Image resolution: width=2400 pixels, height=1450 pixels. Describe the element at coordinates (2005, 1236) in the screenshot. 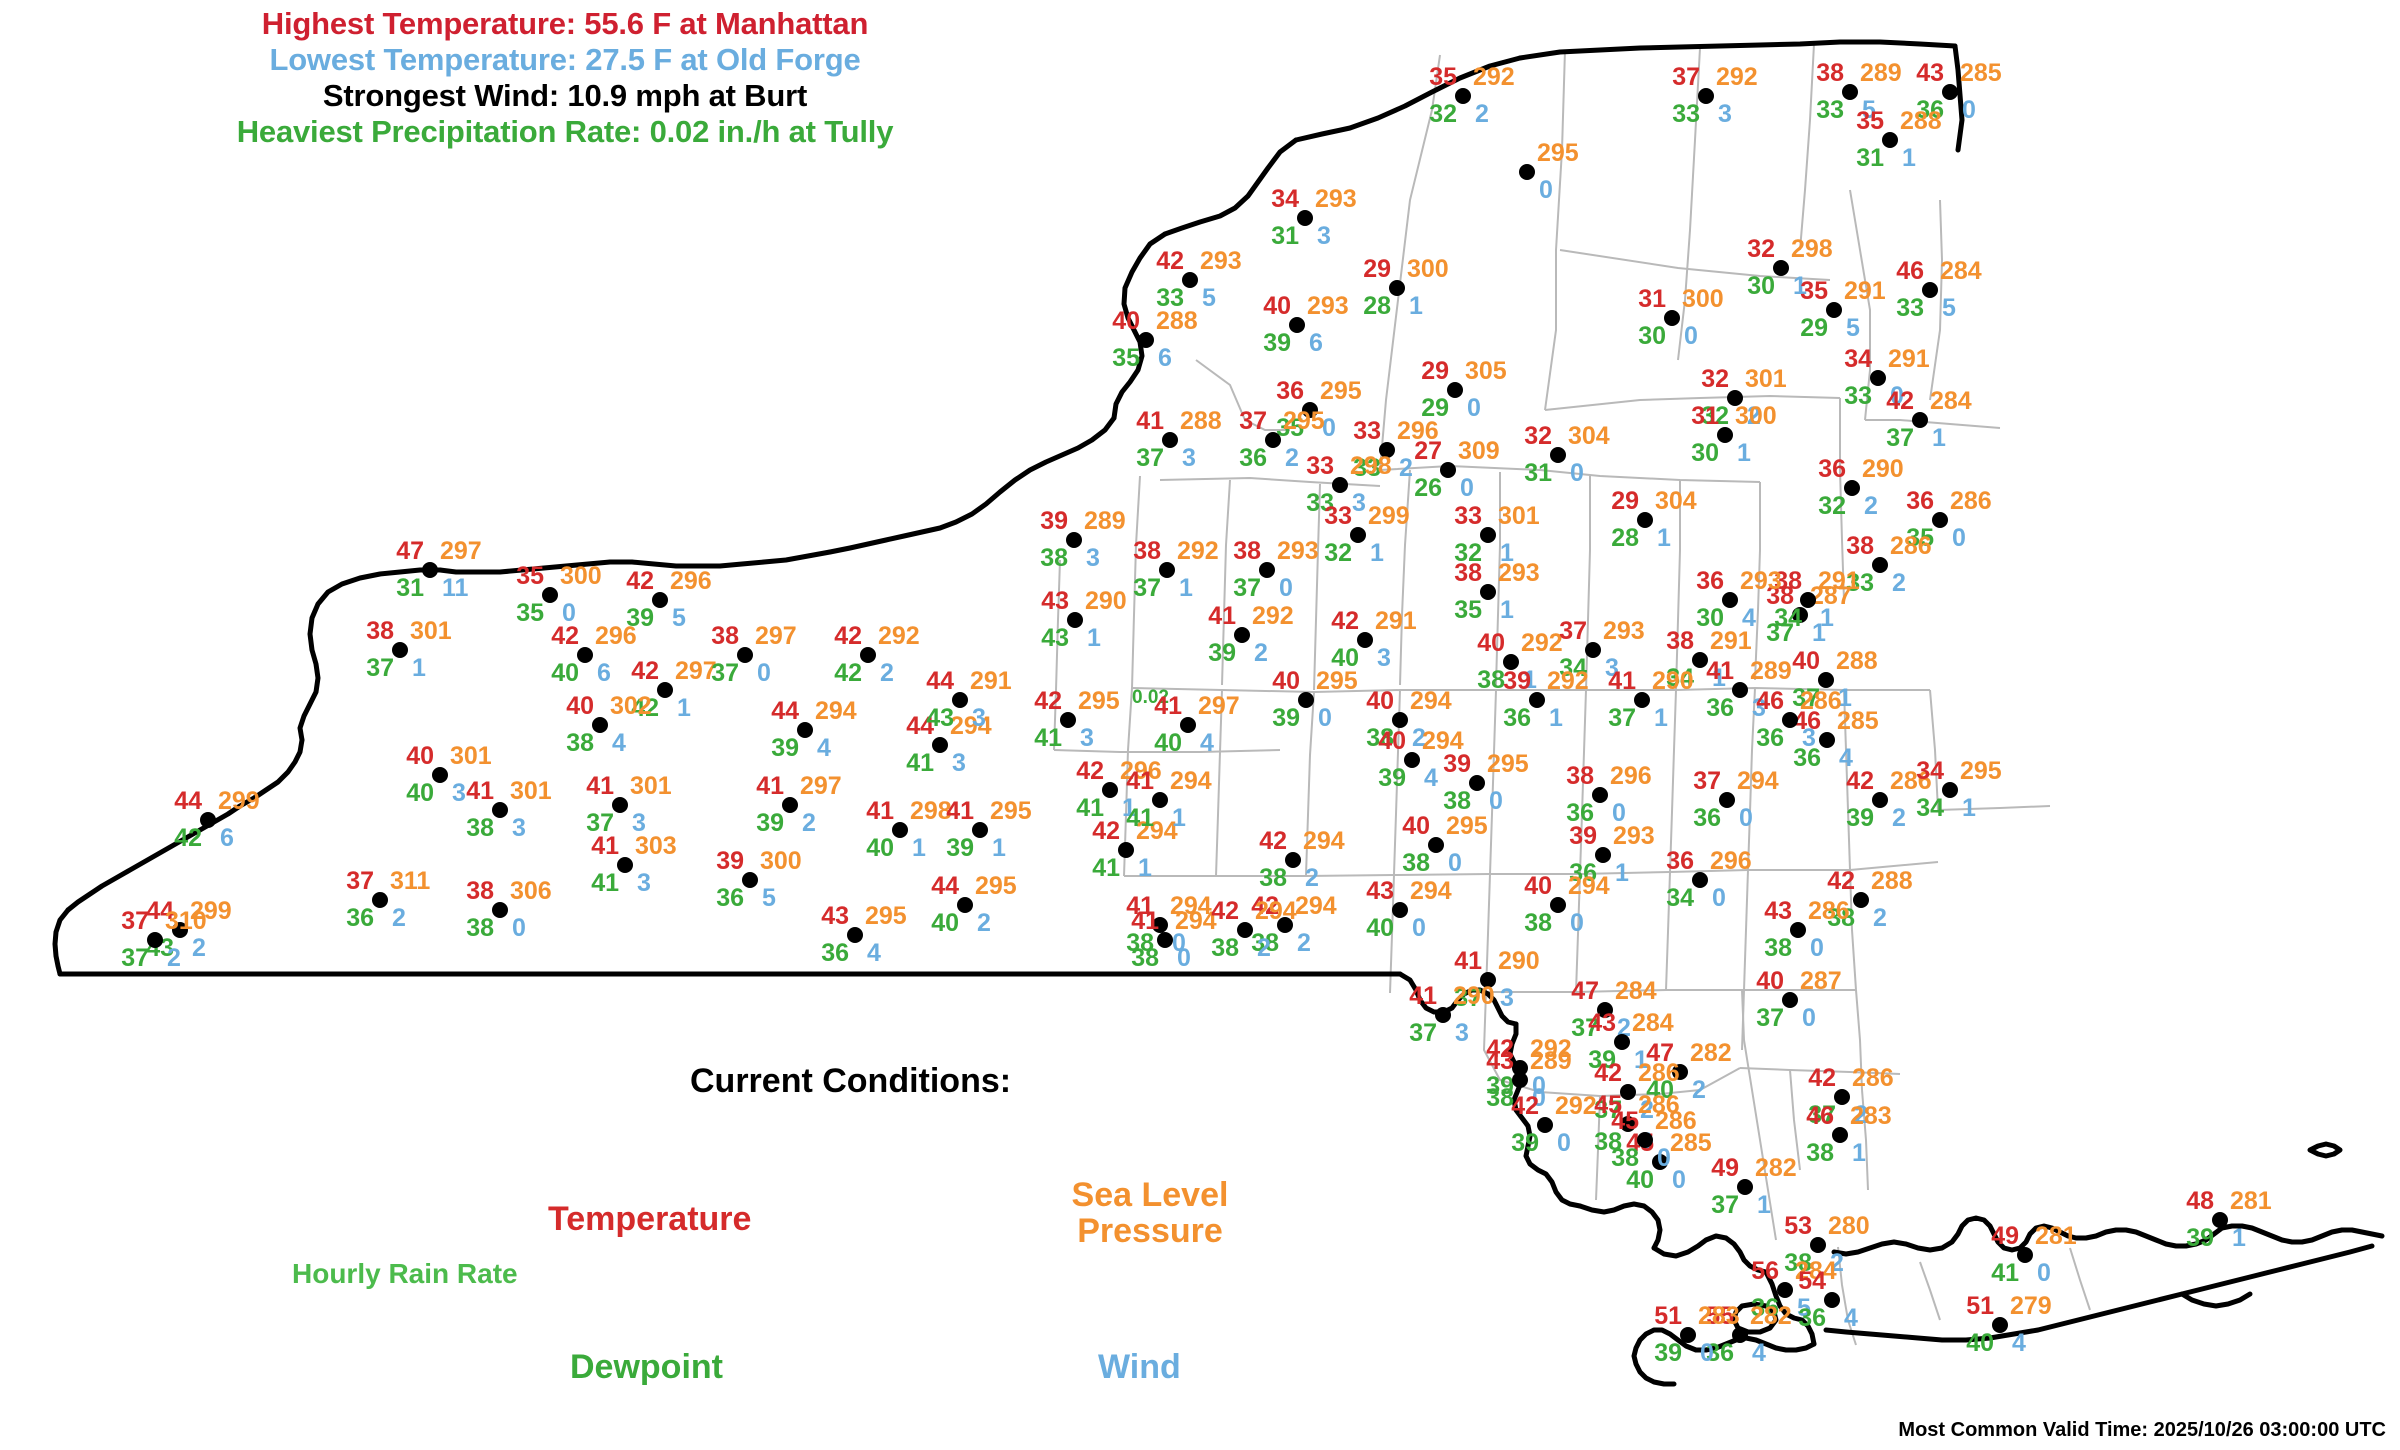

I see `station-temperature: 49` at that location.